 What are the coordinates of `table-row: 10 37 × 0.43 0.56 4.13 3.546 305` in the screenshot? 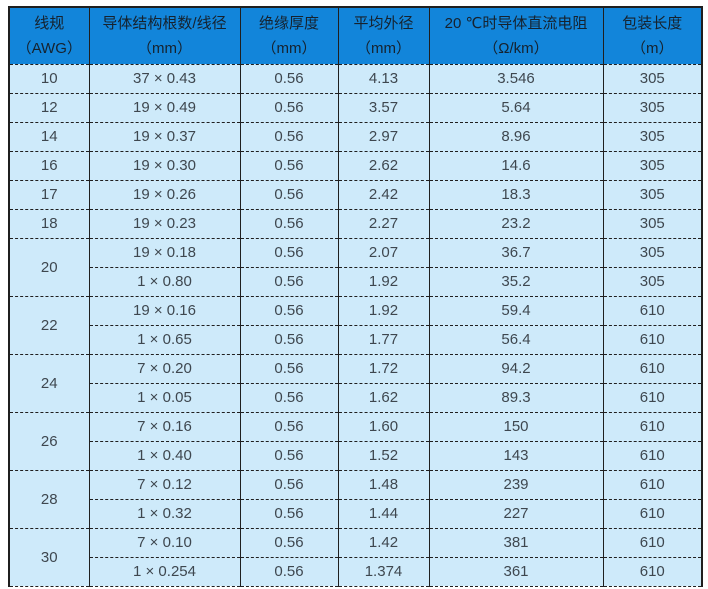 It's located at (356, 79).